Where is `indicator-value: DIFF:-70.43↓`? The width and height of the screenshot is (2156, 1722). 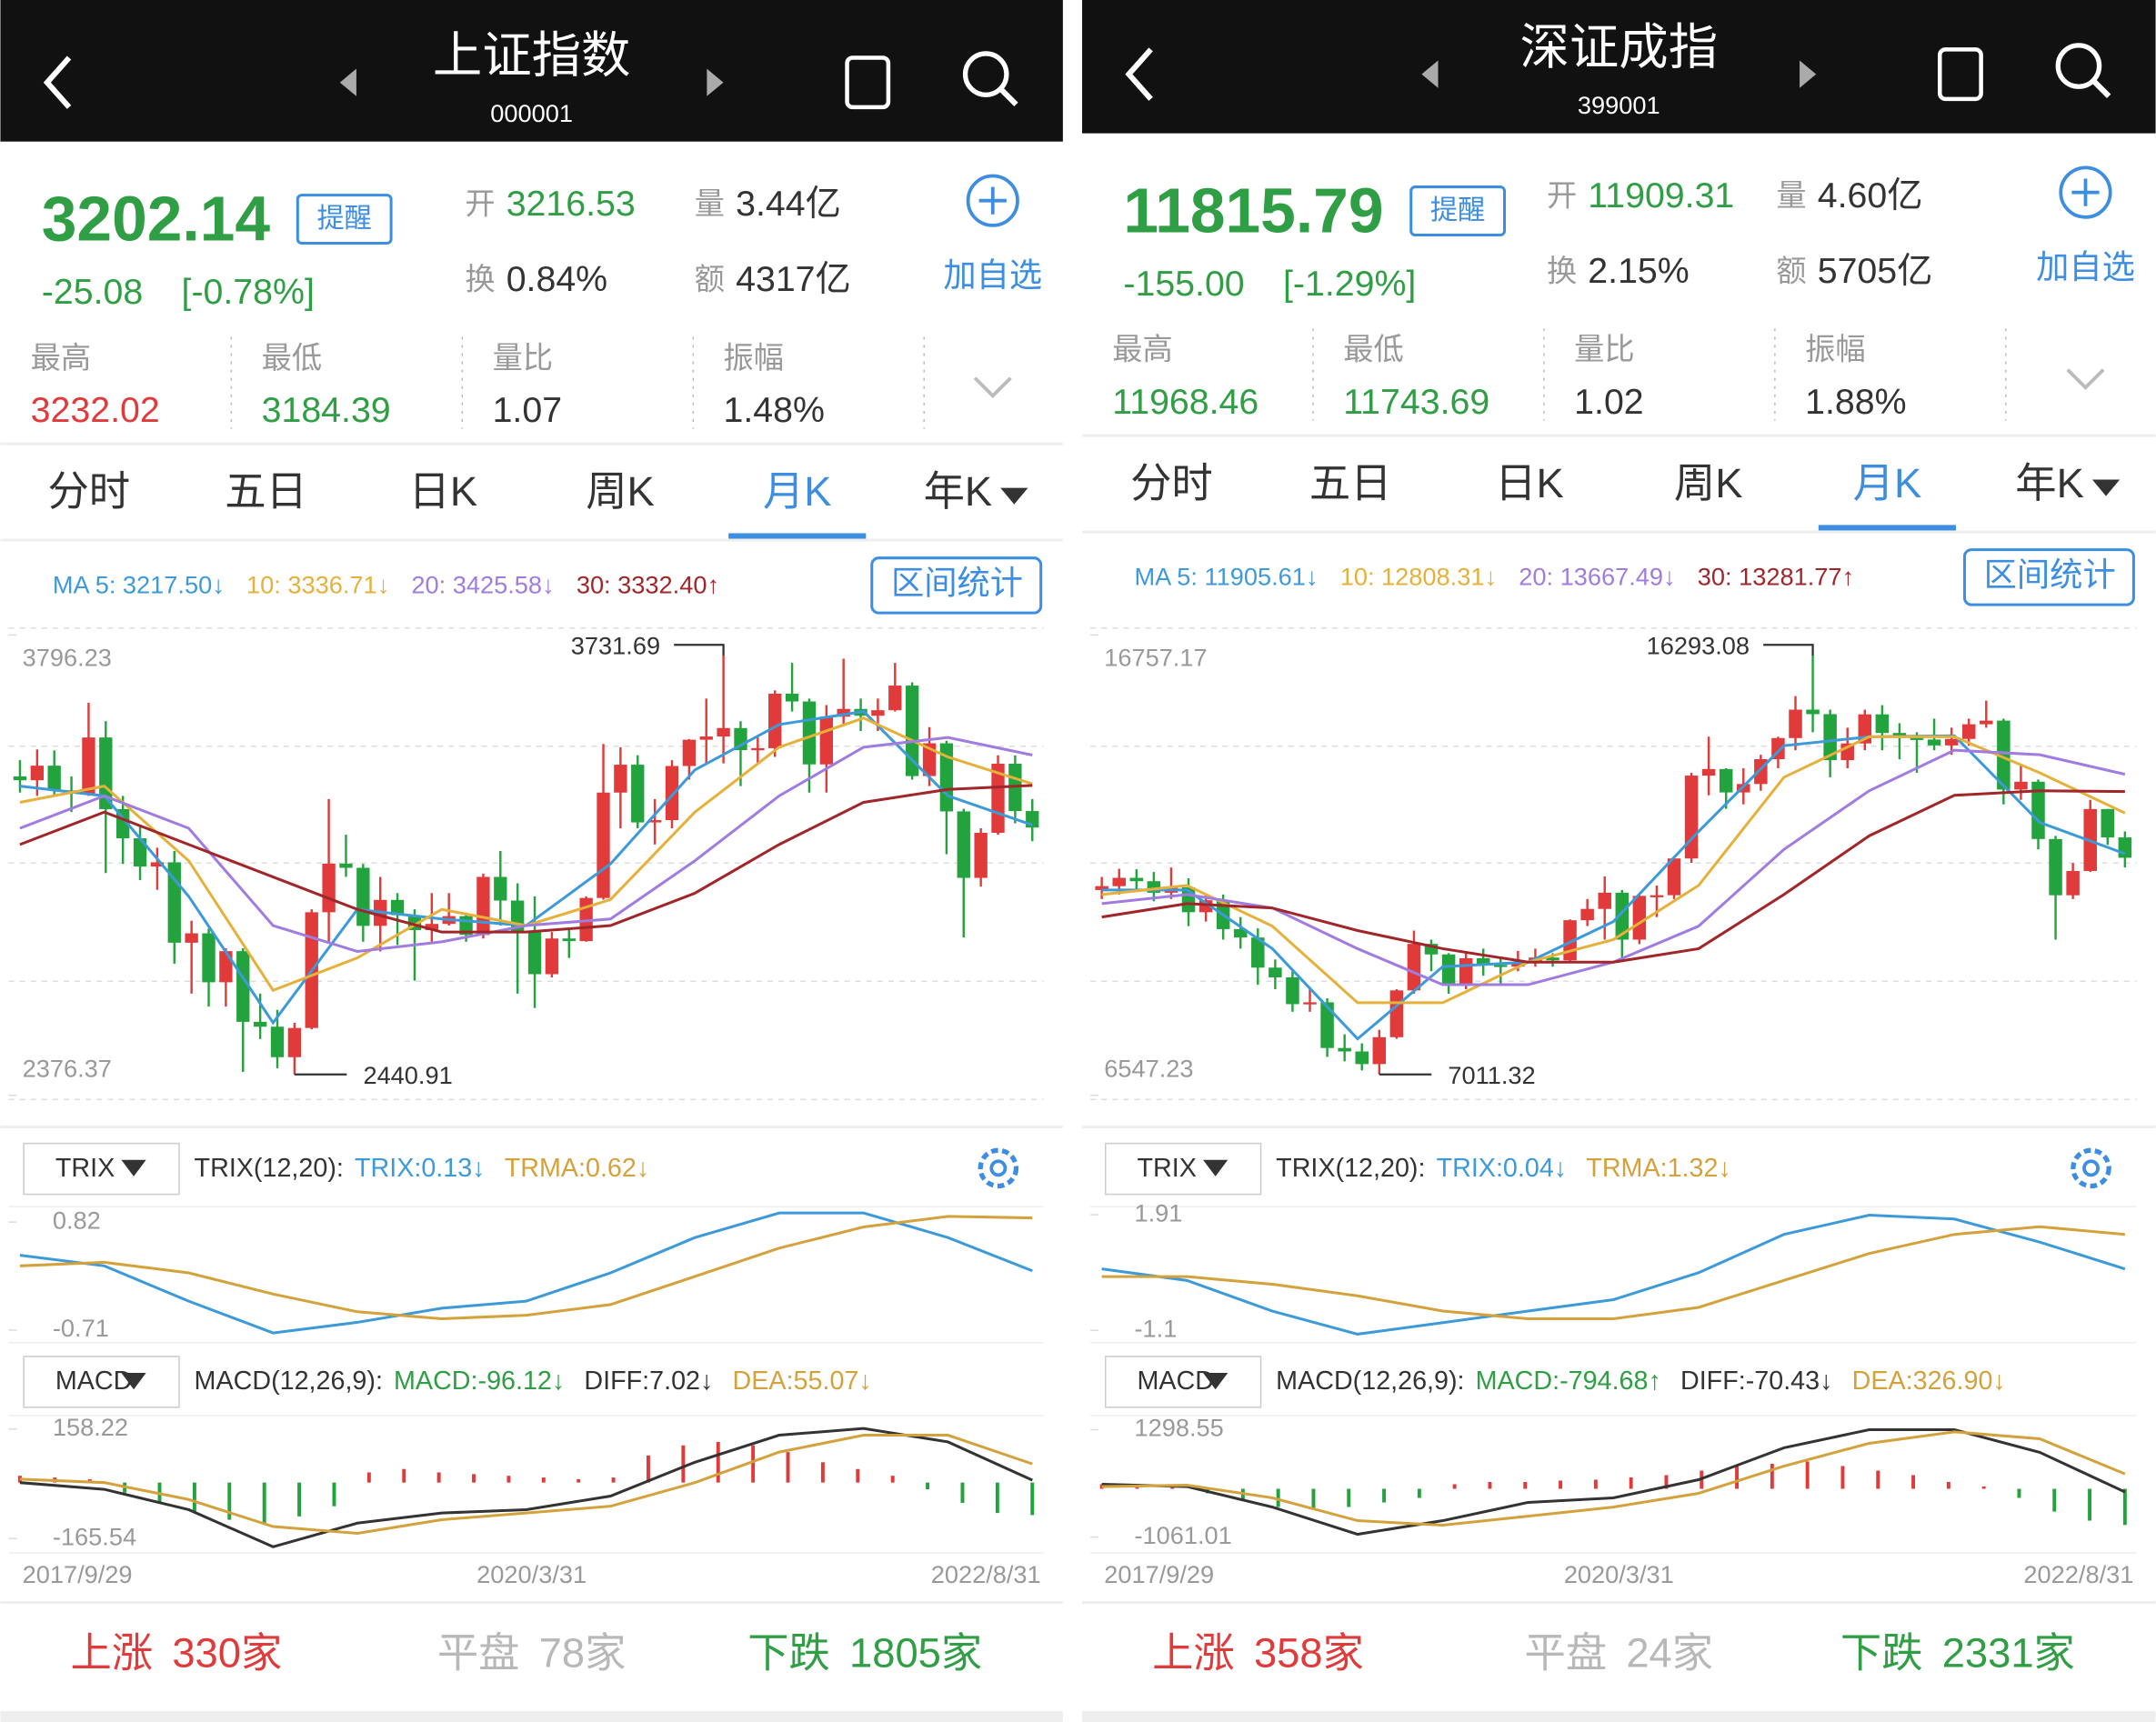 indicator-value: DIFF:-70.43↓ is located at coordinates (1756, 1382).